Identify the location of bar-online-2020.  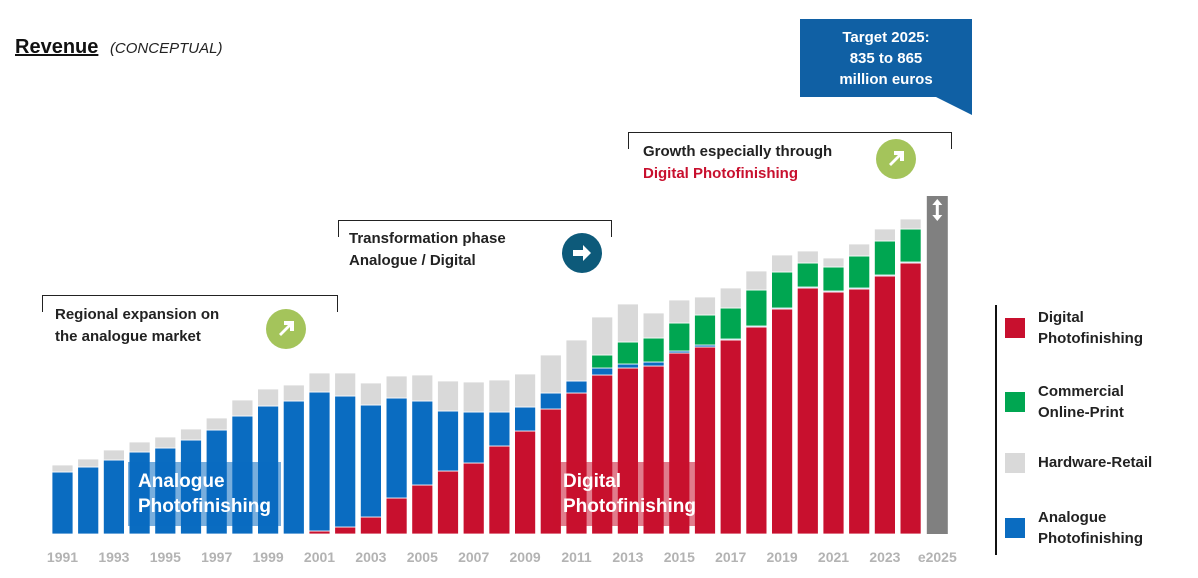
(807, 275).